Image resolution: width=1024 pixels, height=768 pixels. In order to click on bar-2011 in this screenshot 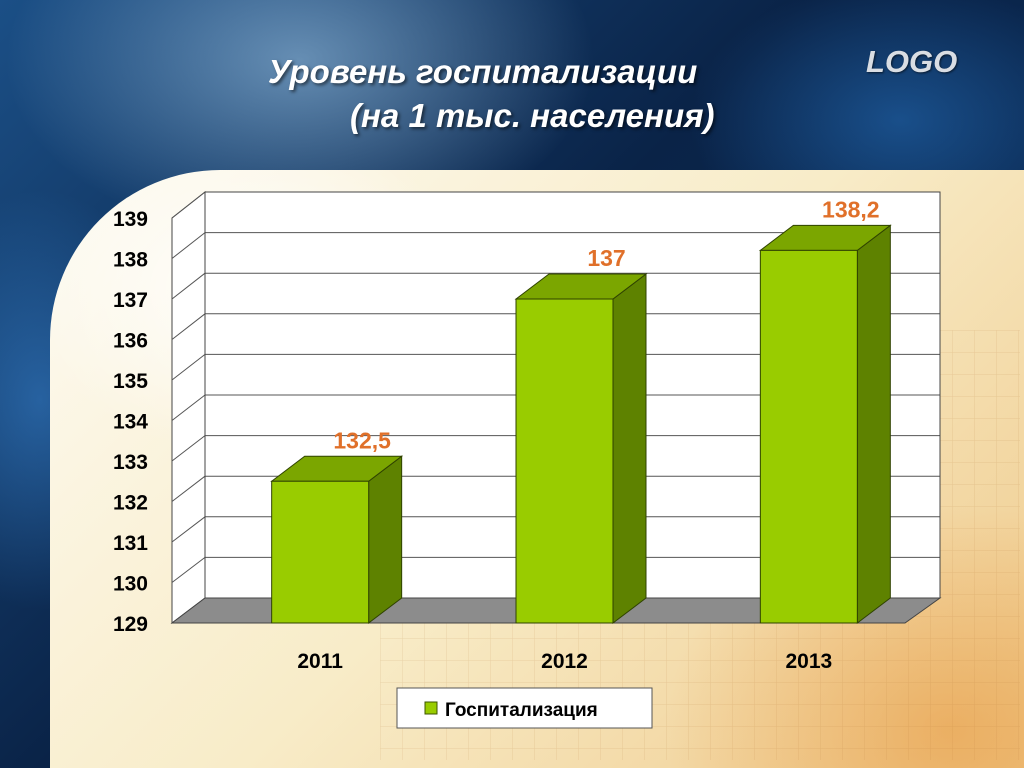, I will do `click(337, 540)`.